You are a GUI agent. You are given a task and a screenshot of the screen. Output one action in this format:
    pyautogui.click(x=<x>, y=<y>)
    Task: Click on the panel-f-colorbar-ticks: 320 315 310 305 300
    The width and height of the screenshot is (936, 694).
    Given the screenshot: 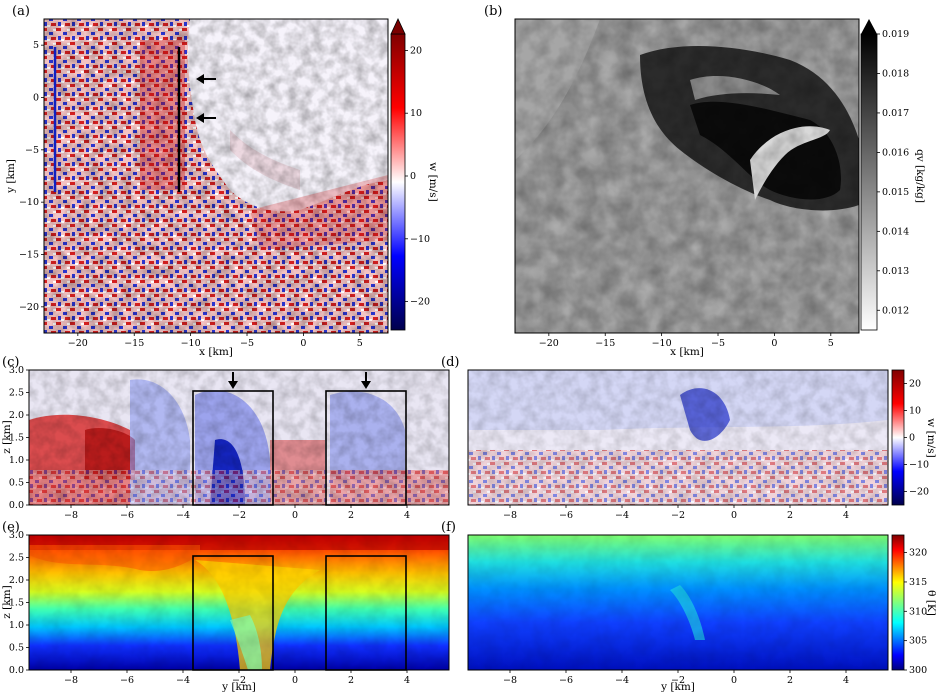 What is the action you would take?
    pyautogui.click(x=915, y=612)
    